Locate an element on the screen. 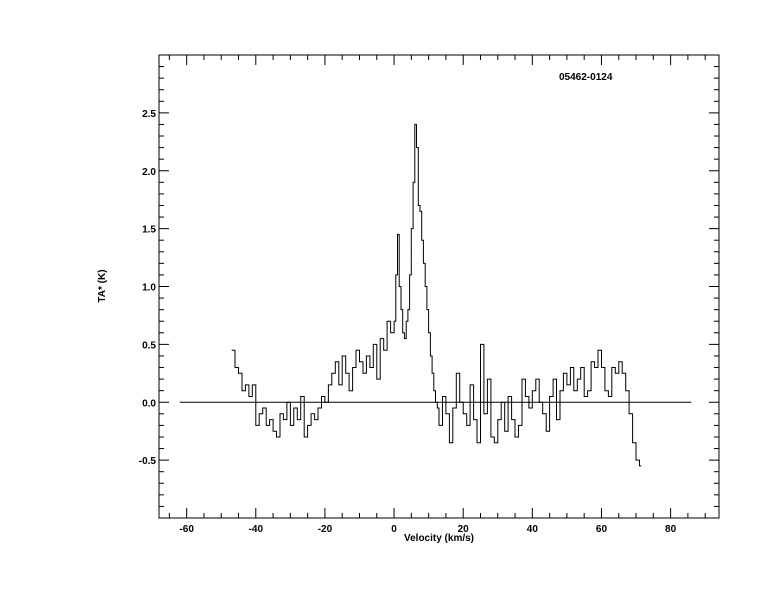 The height and width of the screenshot is (612, 774). x-tick-label: 0 is located at coordinates (394, 529).